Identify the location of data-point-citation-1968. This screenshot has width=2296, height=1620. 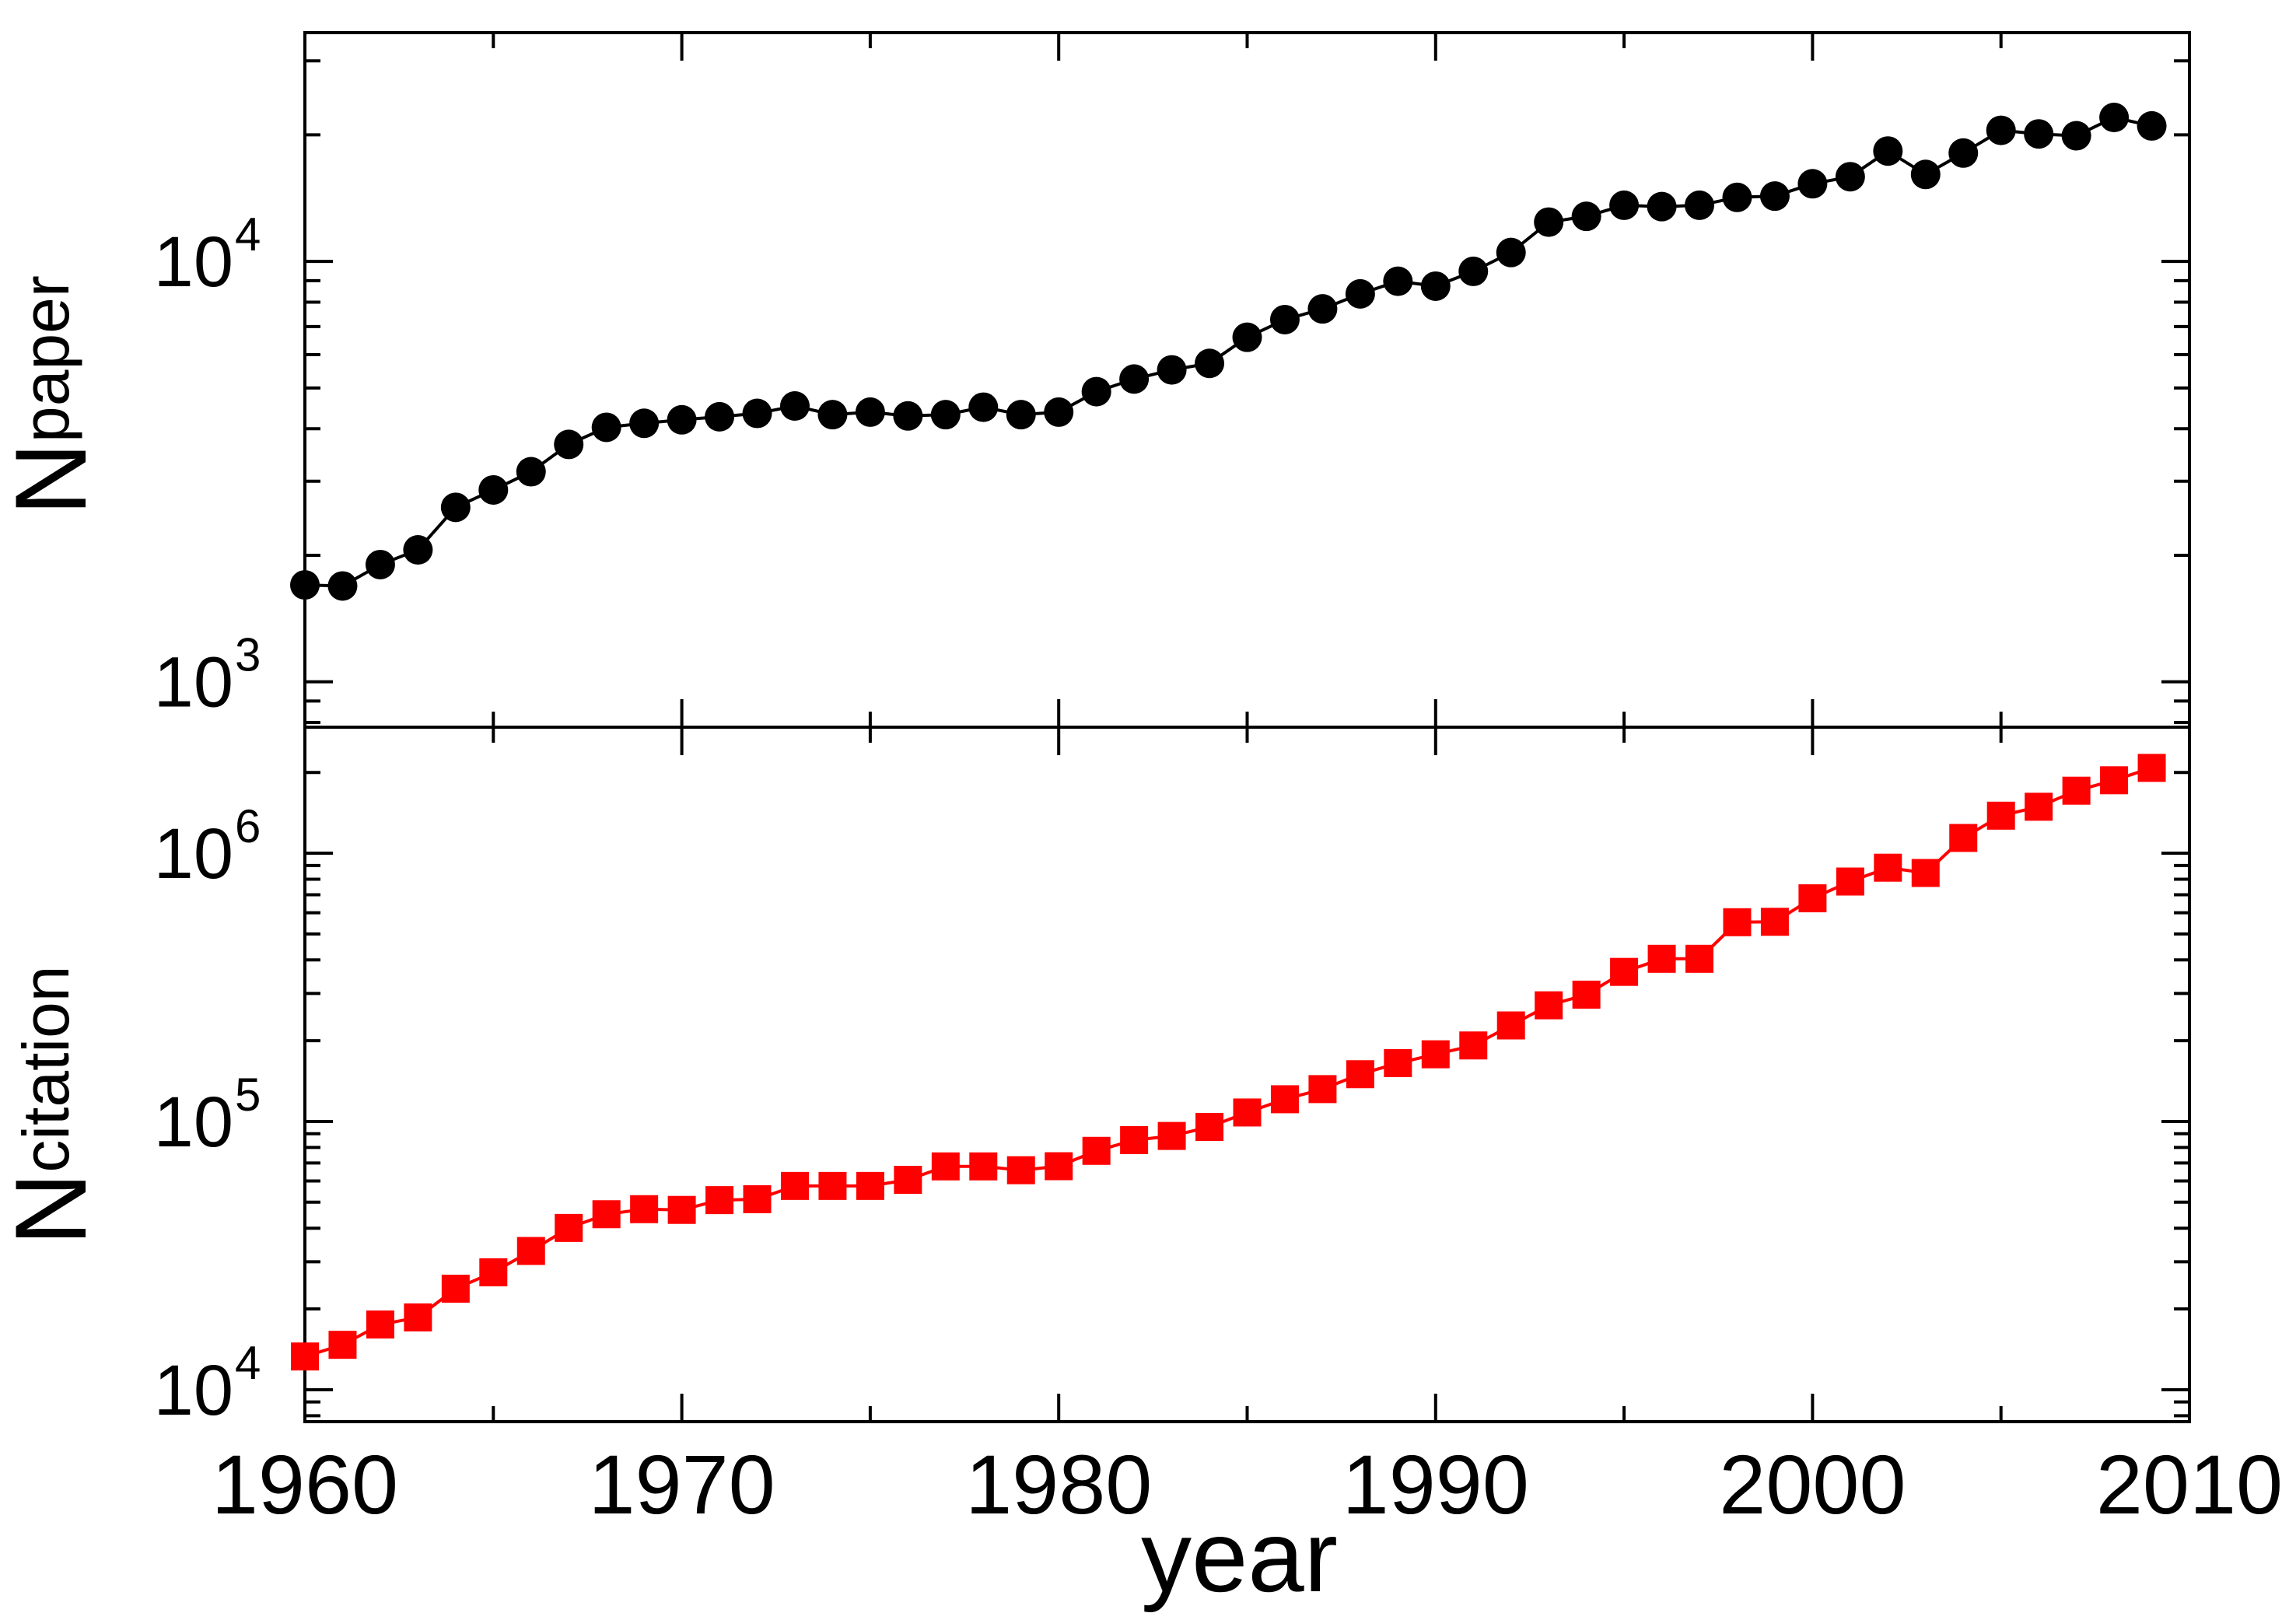
(606, 1215).